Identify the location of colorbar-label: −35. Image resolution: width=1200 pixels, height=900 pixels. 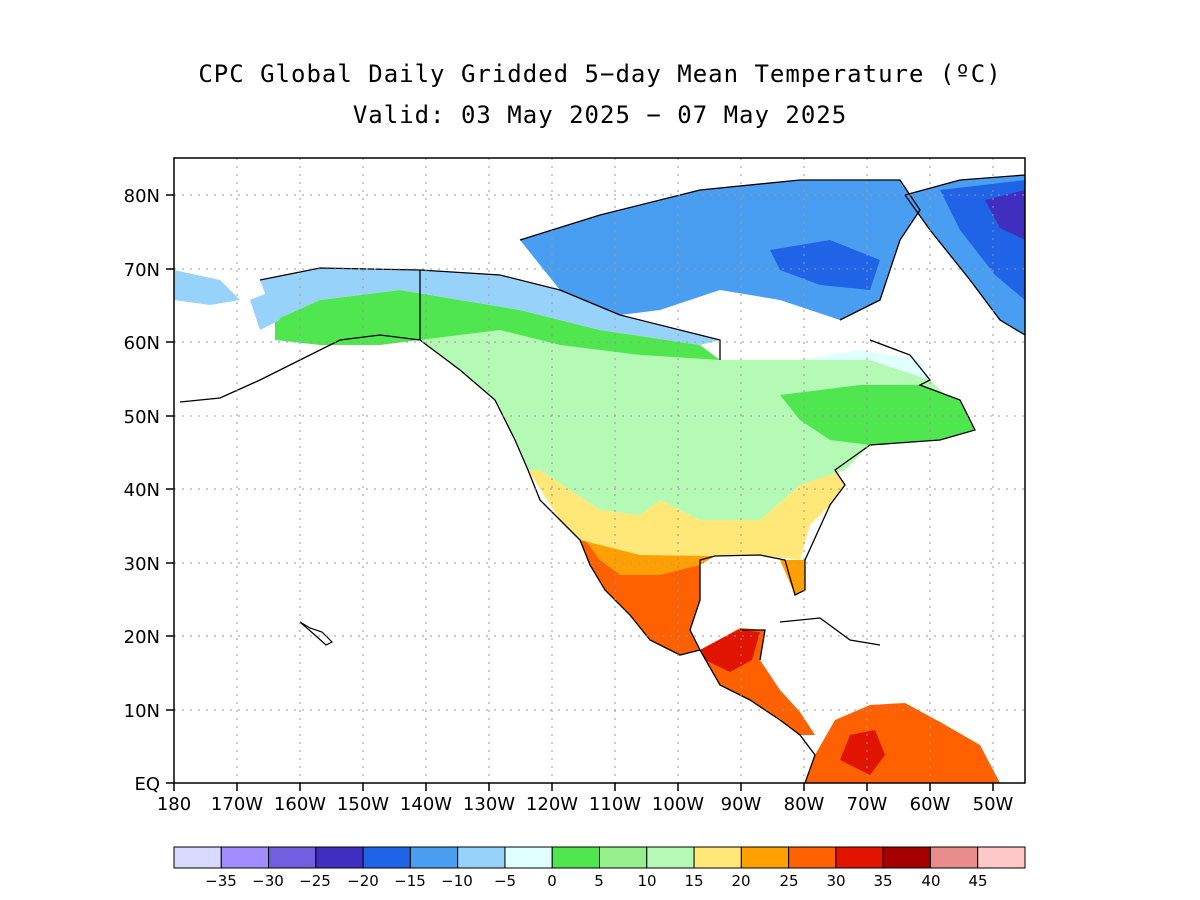
(221, 881).